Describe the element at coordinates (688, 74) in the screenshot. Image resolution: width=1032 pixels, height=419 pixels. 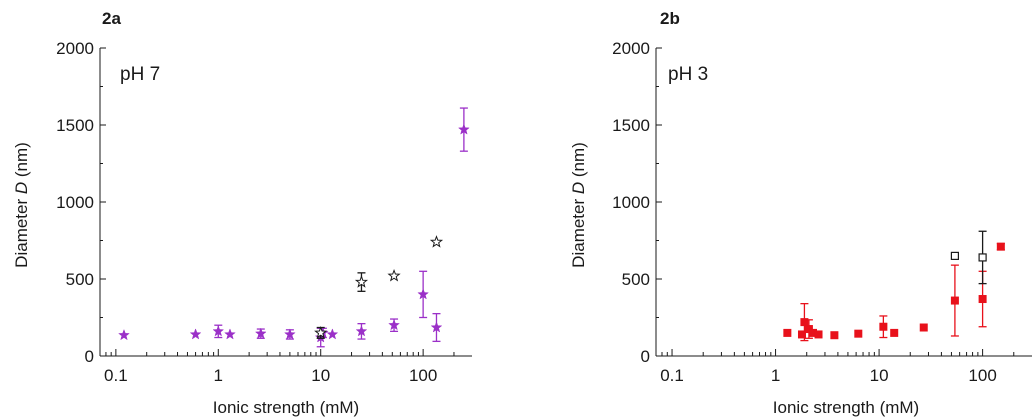
I see `ph-annotation: pH 3` at that location.